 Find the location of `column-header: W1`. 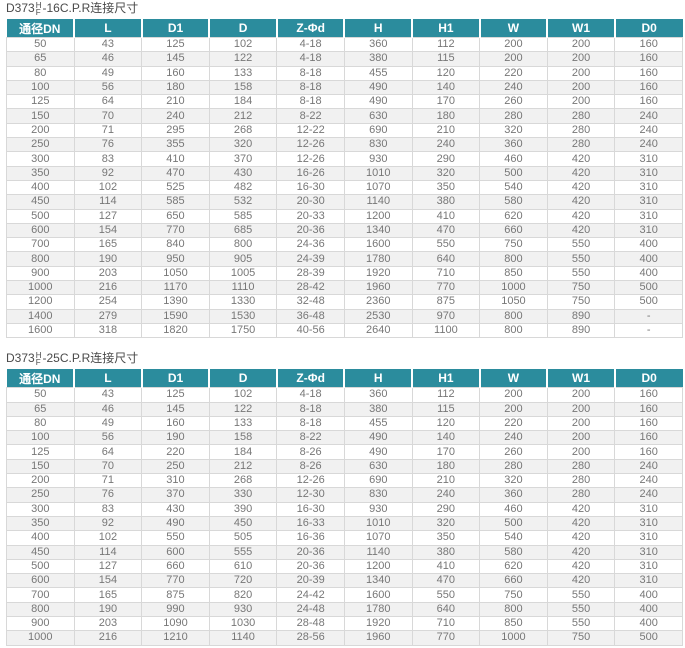

column-header: W1 is located at coordinates (580, 378).